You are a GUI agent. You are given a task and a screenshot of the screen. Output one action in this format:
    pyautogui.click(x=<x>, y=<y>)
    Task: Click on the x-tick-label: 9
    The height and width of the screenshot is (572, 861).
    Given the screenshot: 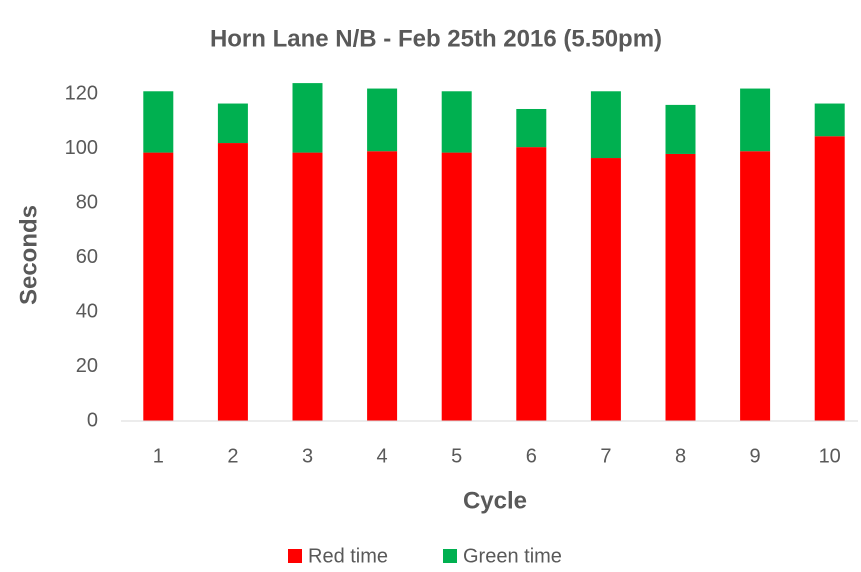 What is the action you would take?
    pyautogui.click(x=755, y=456)
    